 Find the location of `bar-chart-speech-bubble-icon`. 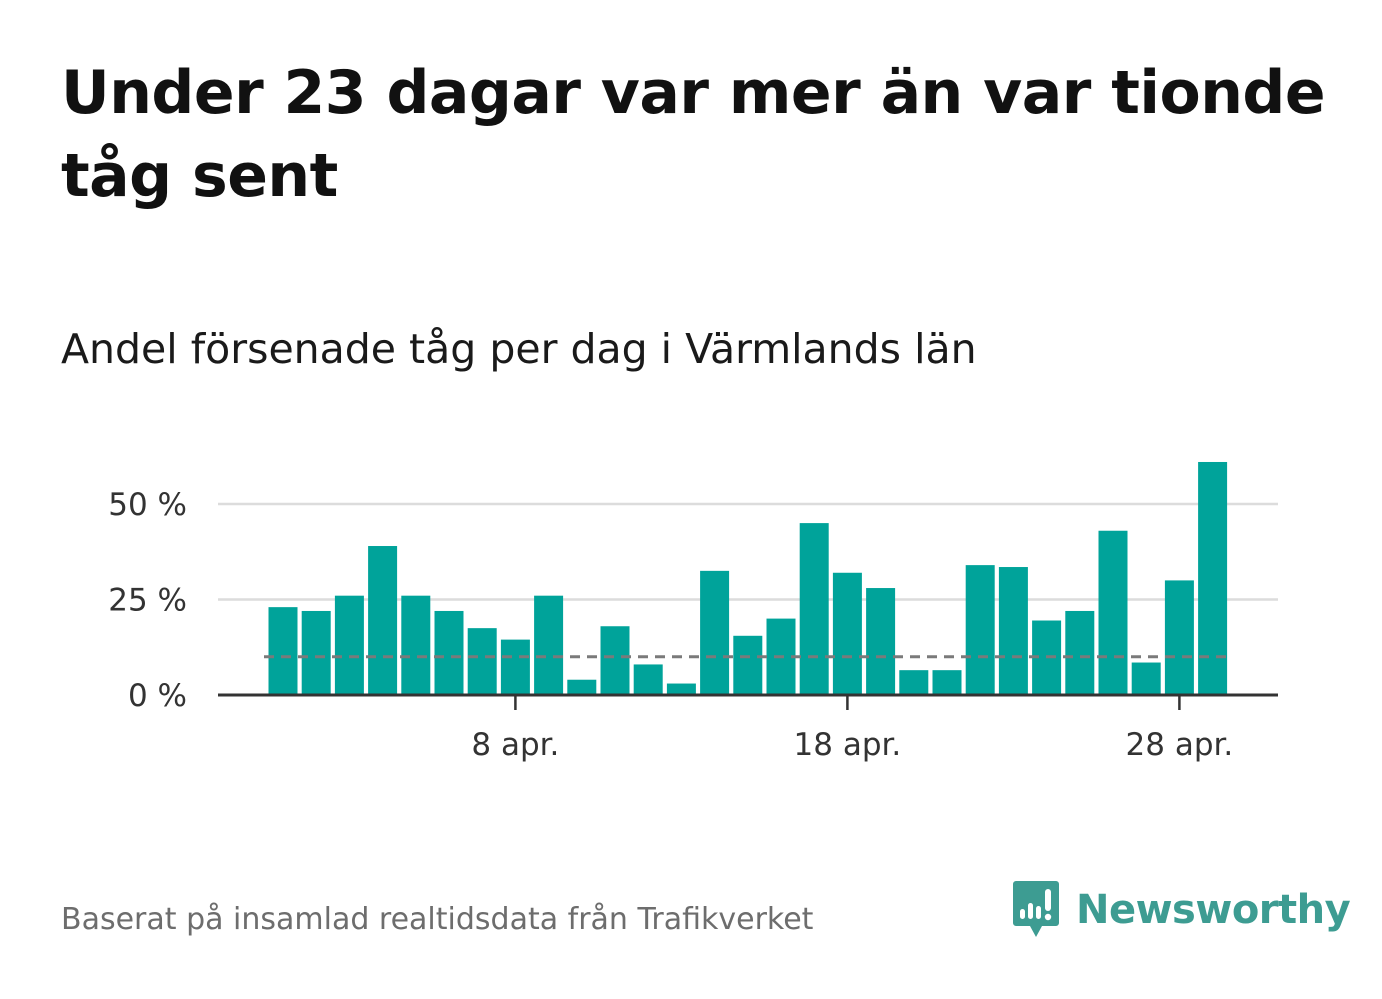

bar-chart-speech-bubble-icon is located at coordinates (1036, 909).